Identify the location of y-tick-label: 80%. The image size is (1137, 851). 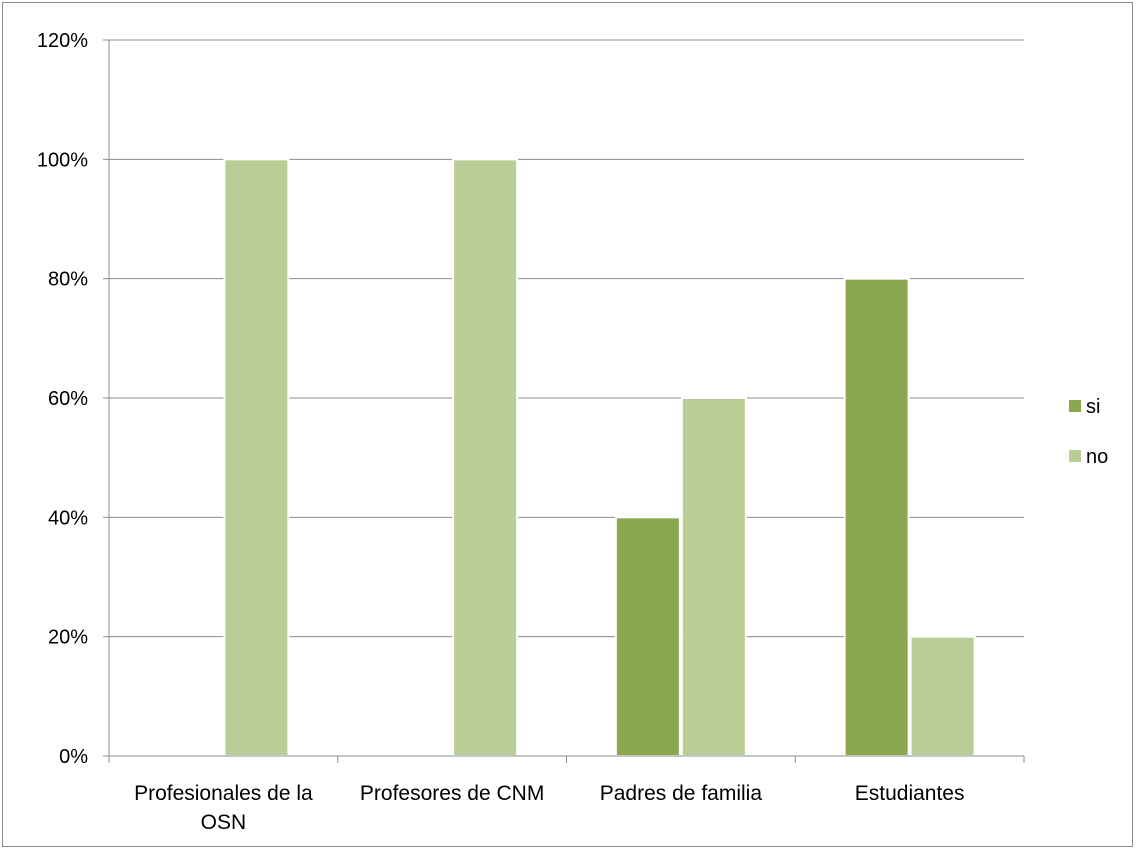
(68, 280).